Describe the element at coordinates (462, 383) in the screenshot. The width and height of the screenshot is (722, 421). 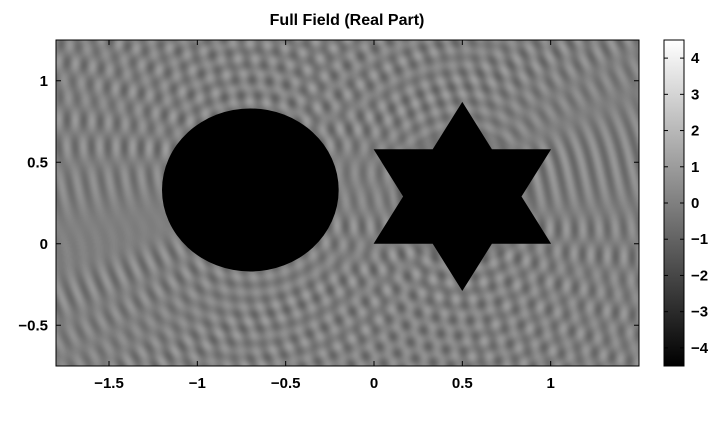
I see `x-tick-label: 0.5` at that location.